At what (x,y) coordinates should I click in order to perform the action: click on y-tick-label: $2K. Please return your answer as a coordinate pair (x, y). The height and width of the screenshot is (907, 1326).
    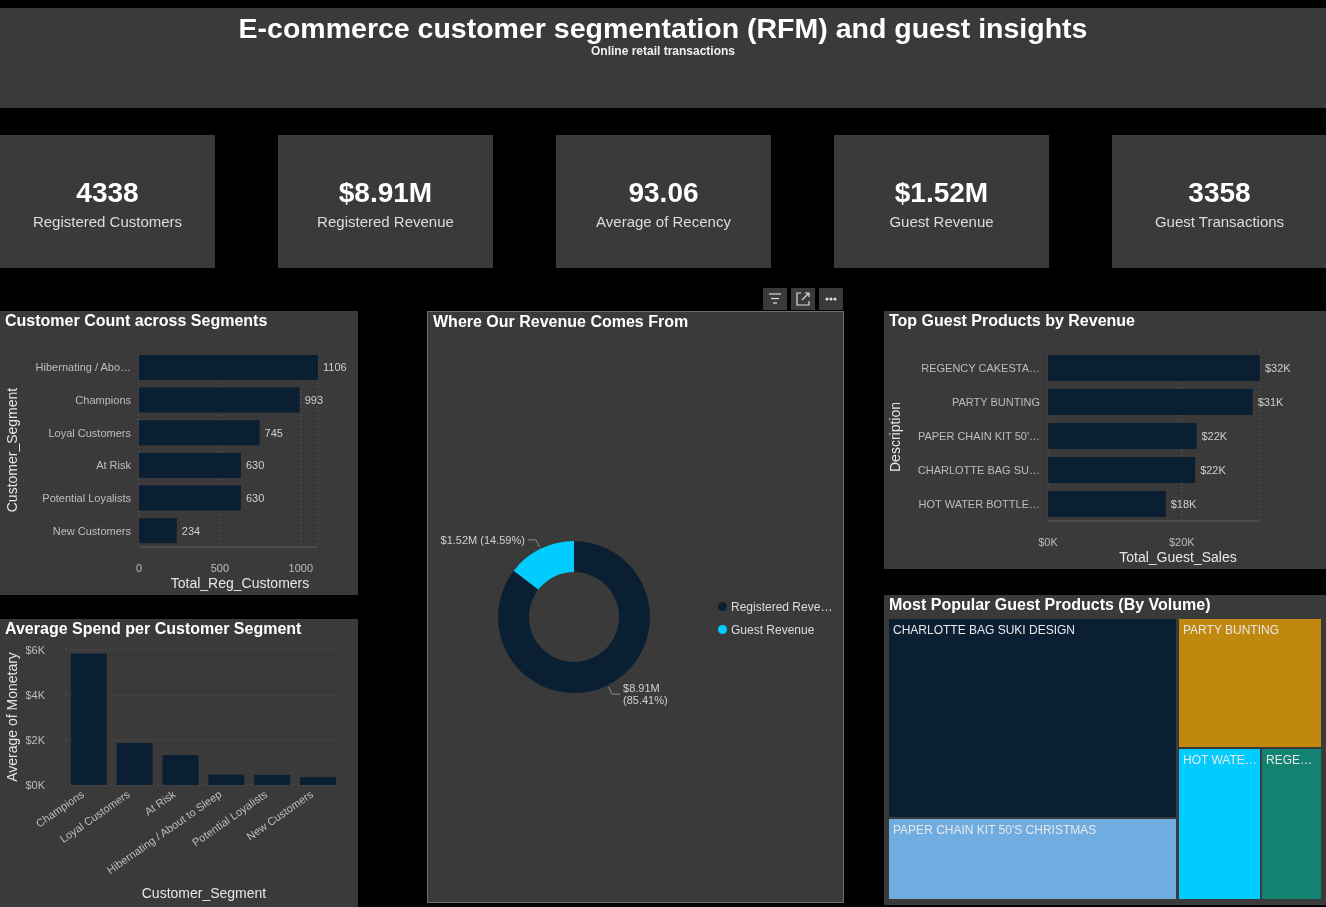
    Looking at the image, I should click on (35, 740).